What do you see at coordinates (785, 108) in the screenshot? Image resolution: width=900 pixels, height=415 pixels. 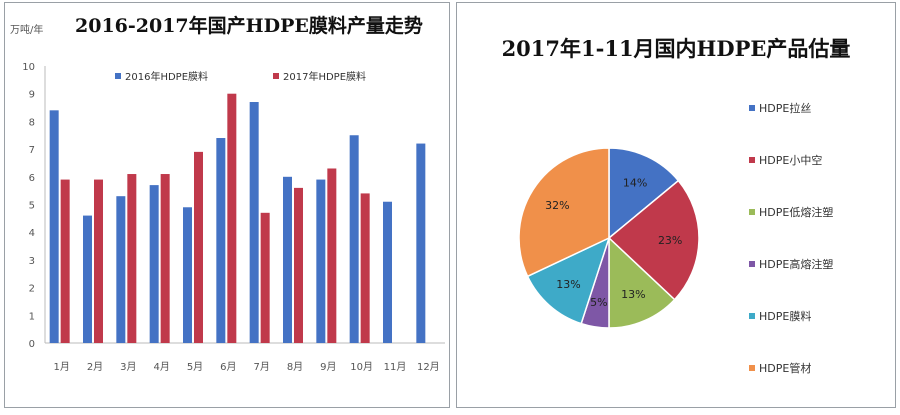 I see `pie-legend-label: HDPE拉丝` at bounding box center [785, 108].